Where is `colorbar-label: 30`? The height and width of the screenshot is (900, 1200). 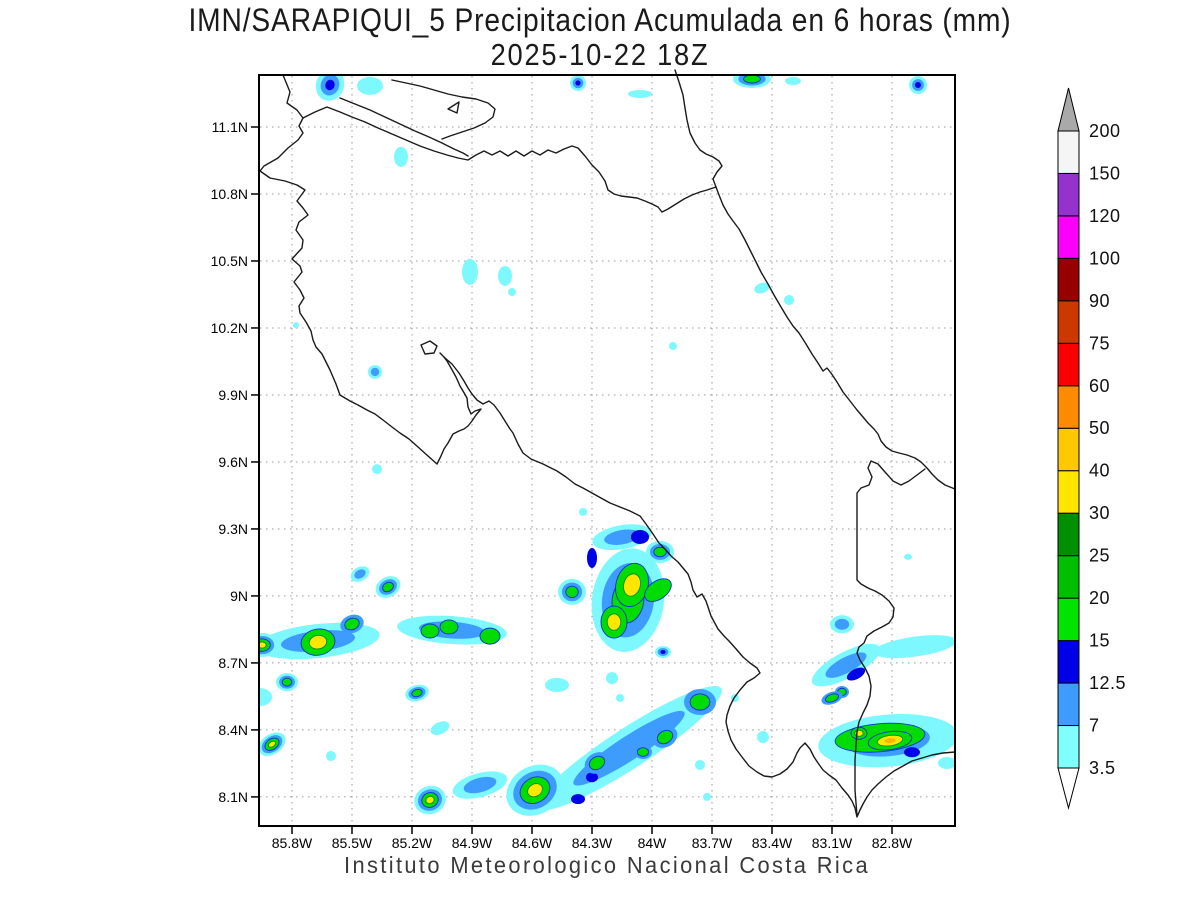
colorbar-label: 30 is located at coordinates (1099, 513).